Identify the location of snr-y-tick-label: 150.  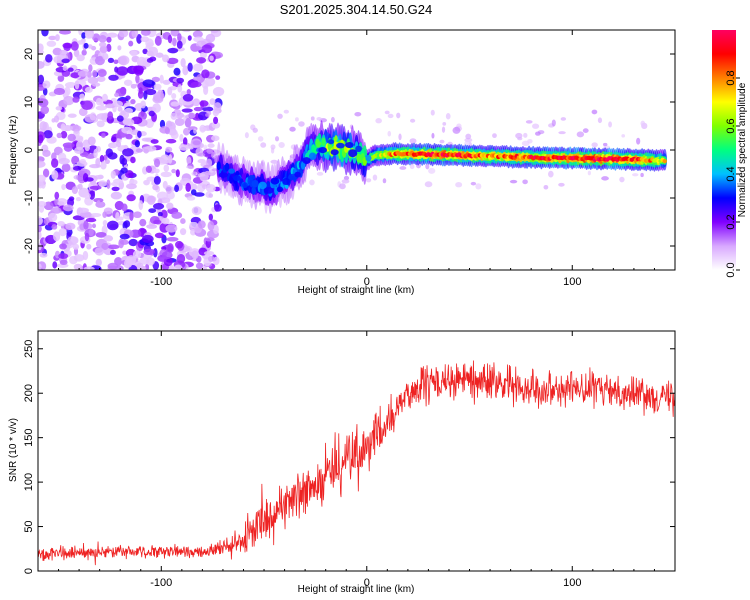
(29, 437).